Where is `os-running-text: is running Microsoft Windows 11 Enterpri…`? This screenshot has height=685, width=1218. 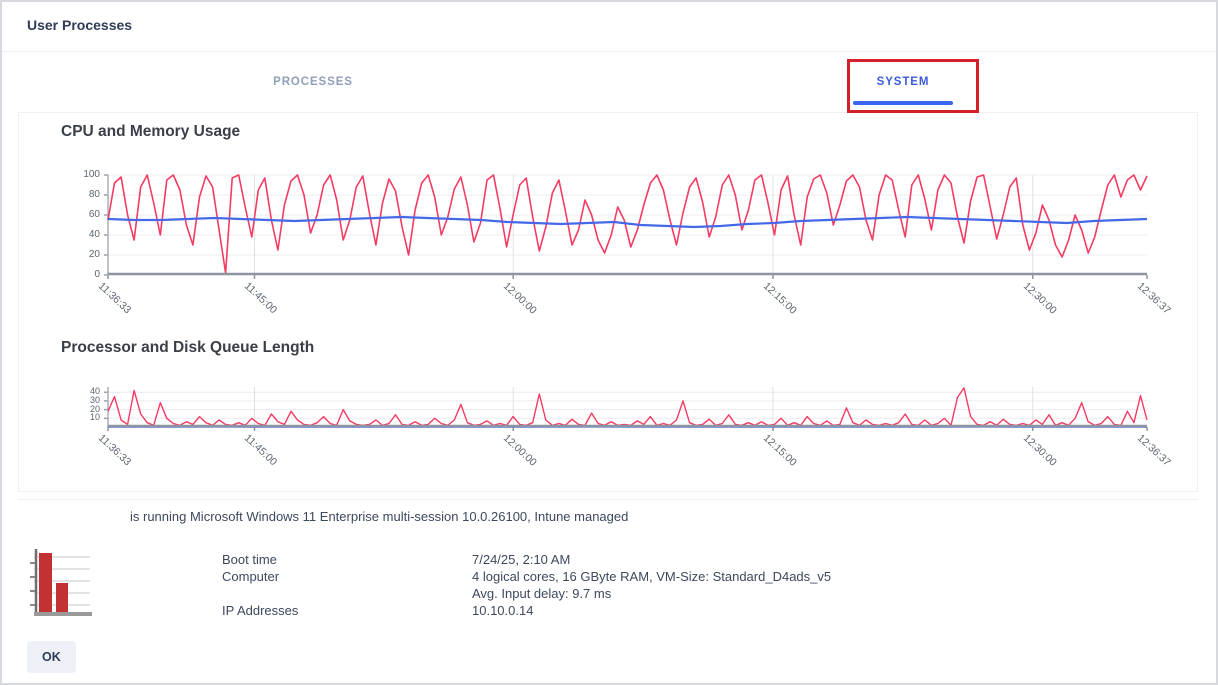 os-running-text: is running Microsoft Windows 11 Enterpri… is located at coordinates (379, 516).